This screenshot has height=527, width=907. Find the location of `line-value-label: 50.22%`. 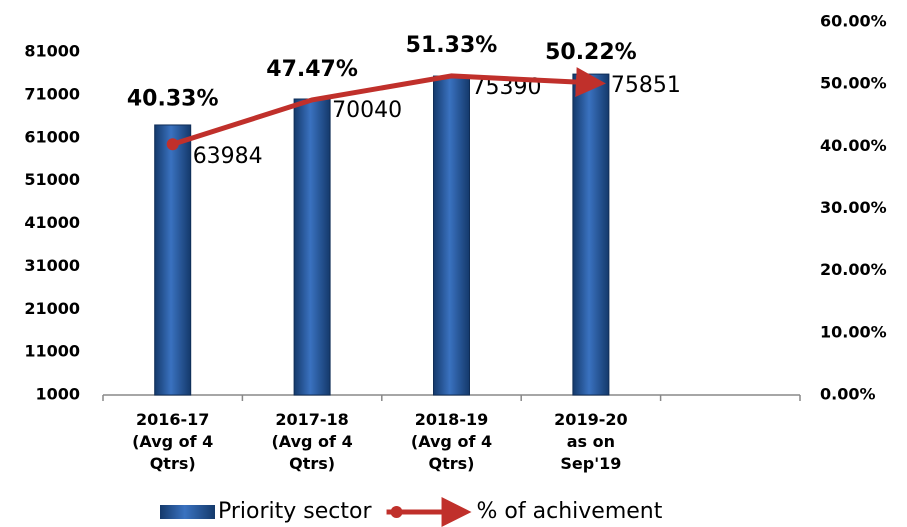

line-value-label: 50.22% is located at coordinates (591, 52).